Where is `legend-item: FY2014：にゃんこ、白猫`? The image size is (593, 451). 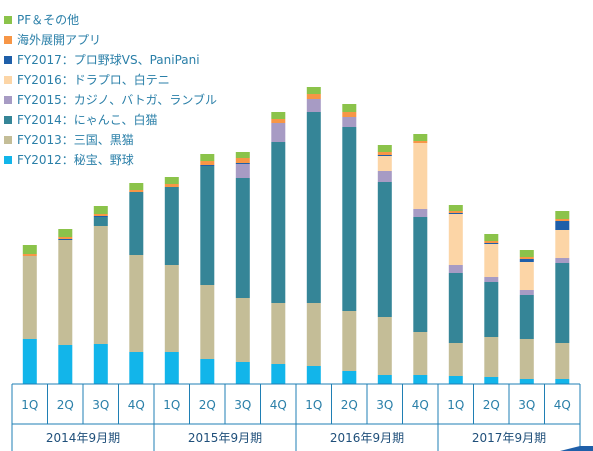
legend-item: FY2014：にゃんこ、白猫 is located at coordinates (110, 120).